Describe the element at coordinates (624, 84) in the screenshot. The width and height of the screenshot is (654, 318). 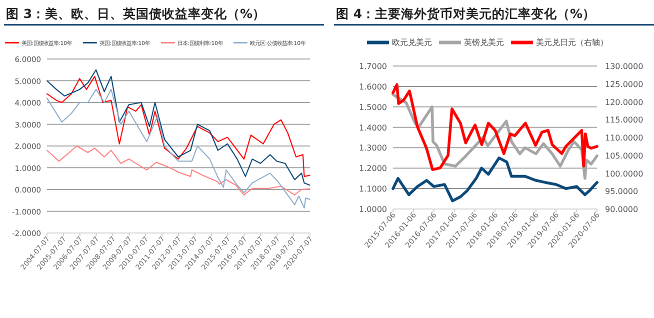
I see `y2-tick-label: 125.0000` at that location.